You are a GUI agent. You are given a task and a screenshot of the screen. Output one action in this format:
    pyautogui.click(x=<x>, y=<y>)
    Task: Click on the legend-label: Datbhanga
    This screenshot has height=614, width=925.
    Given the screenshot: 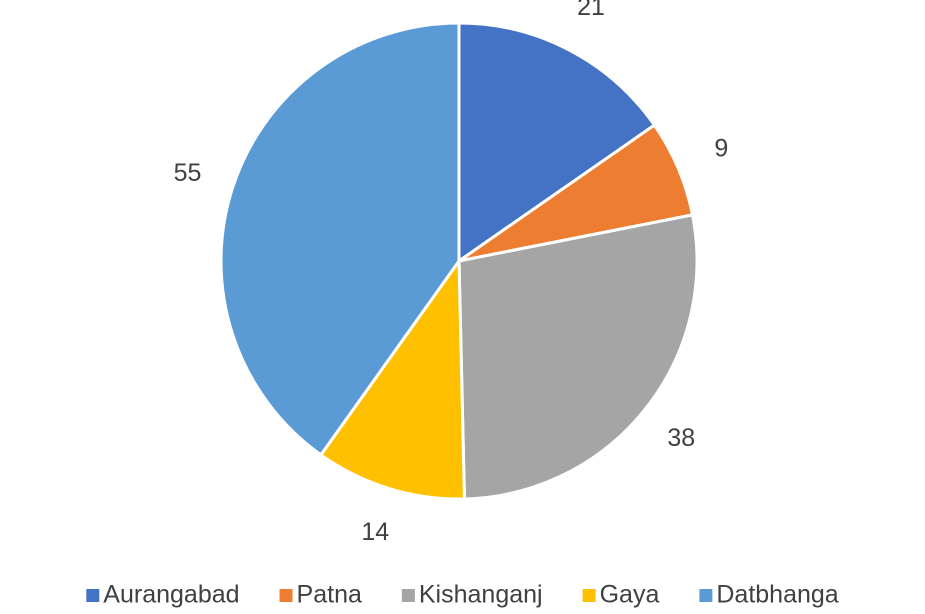 What is the action you would take?
    pyautogui.click(x=777, y=595)
    